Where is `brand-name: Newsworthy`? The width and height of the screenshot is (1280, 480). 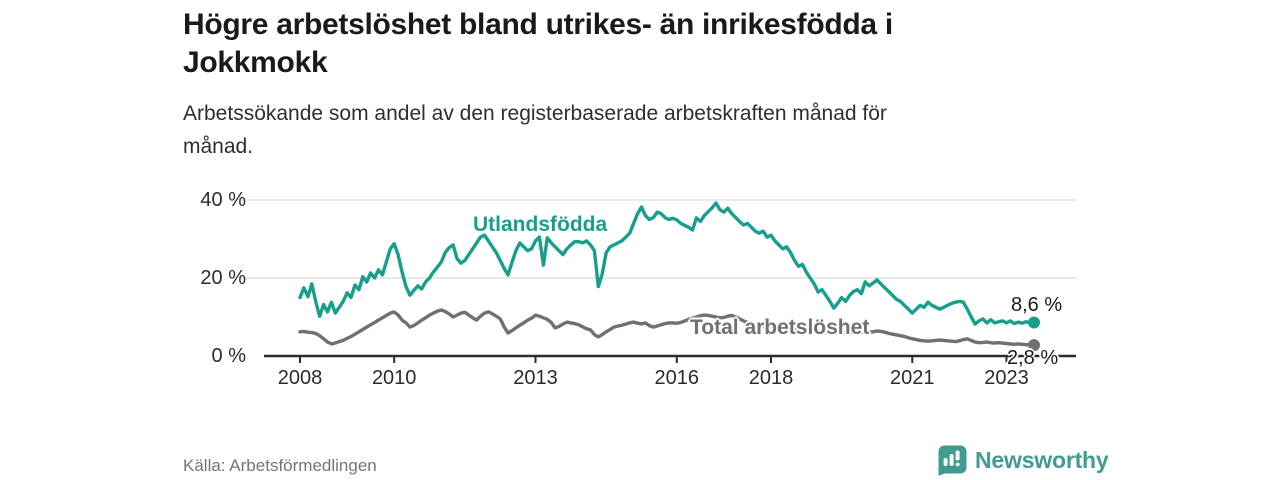
brand-name: Newsworthy is located at coordinates (1042, 460).